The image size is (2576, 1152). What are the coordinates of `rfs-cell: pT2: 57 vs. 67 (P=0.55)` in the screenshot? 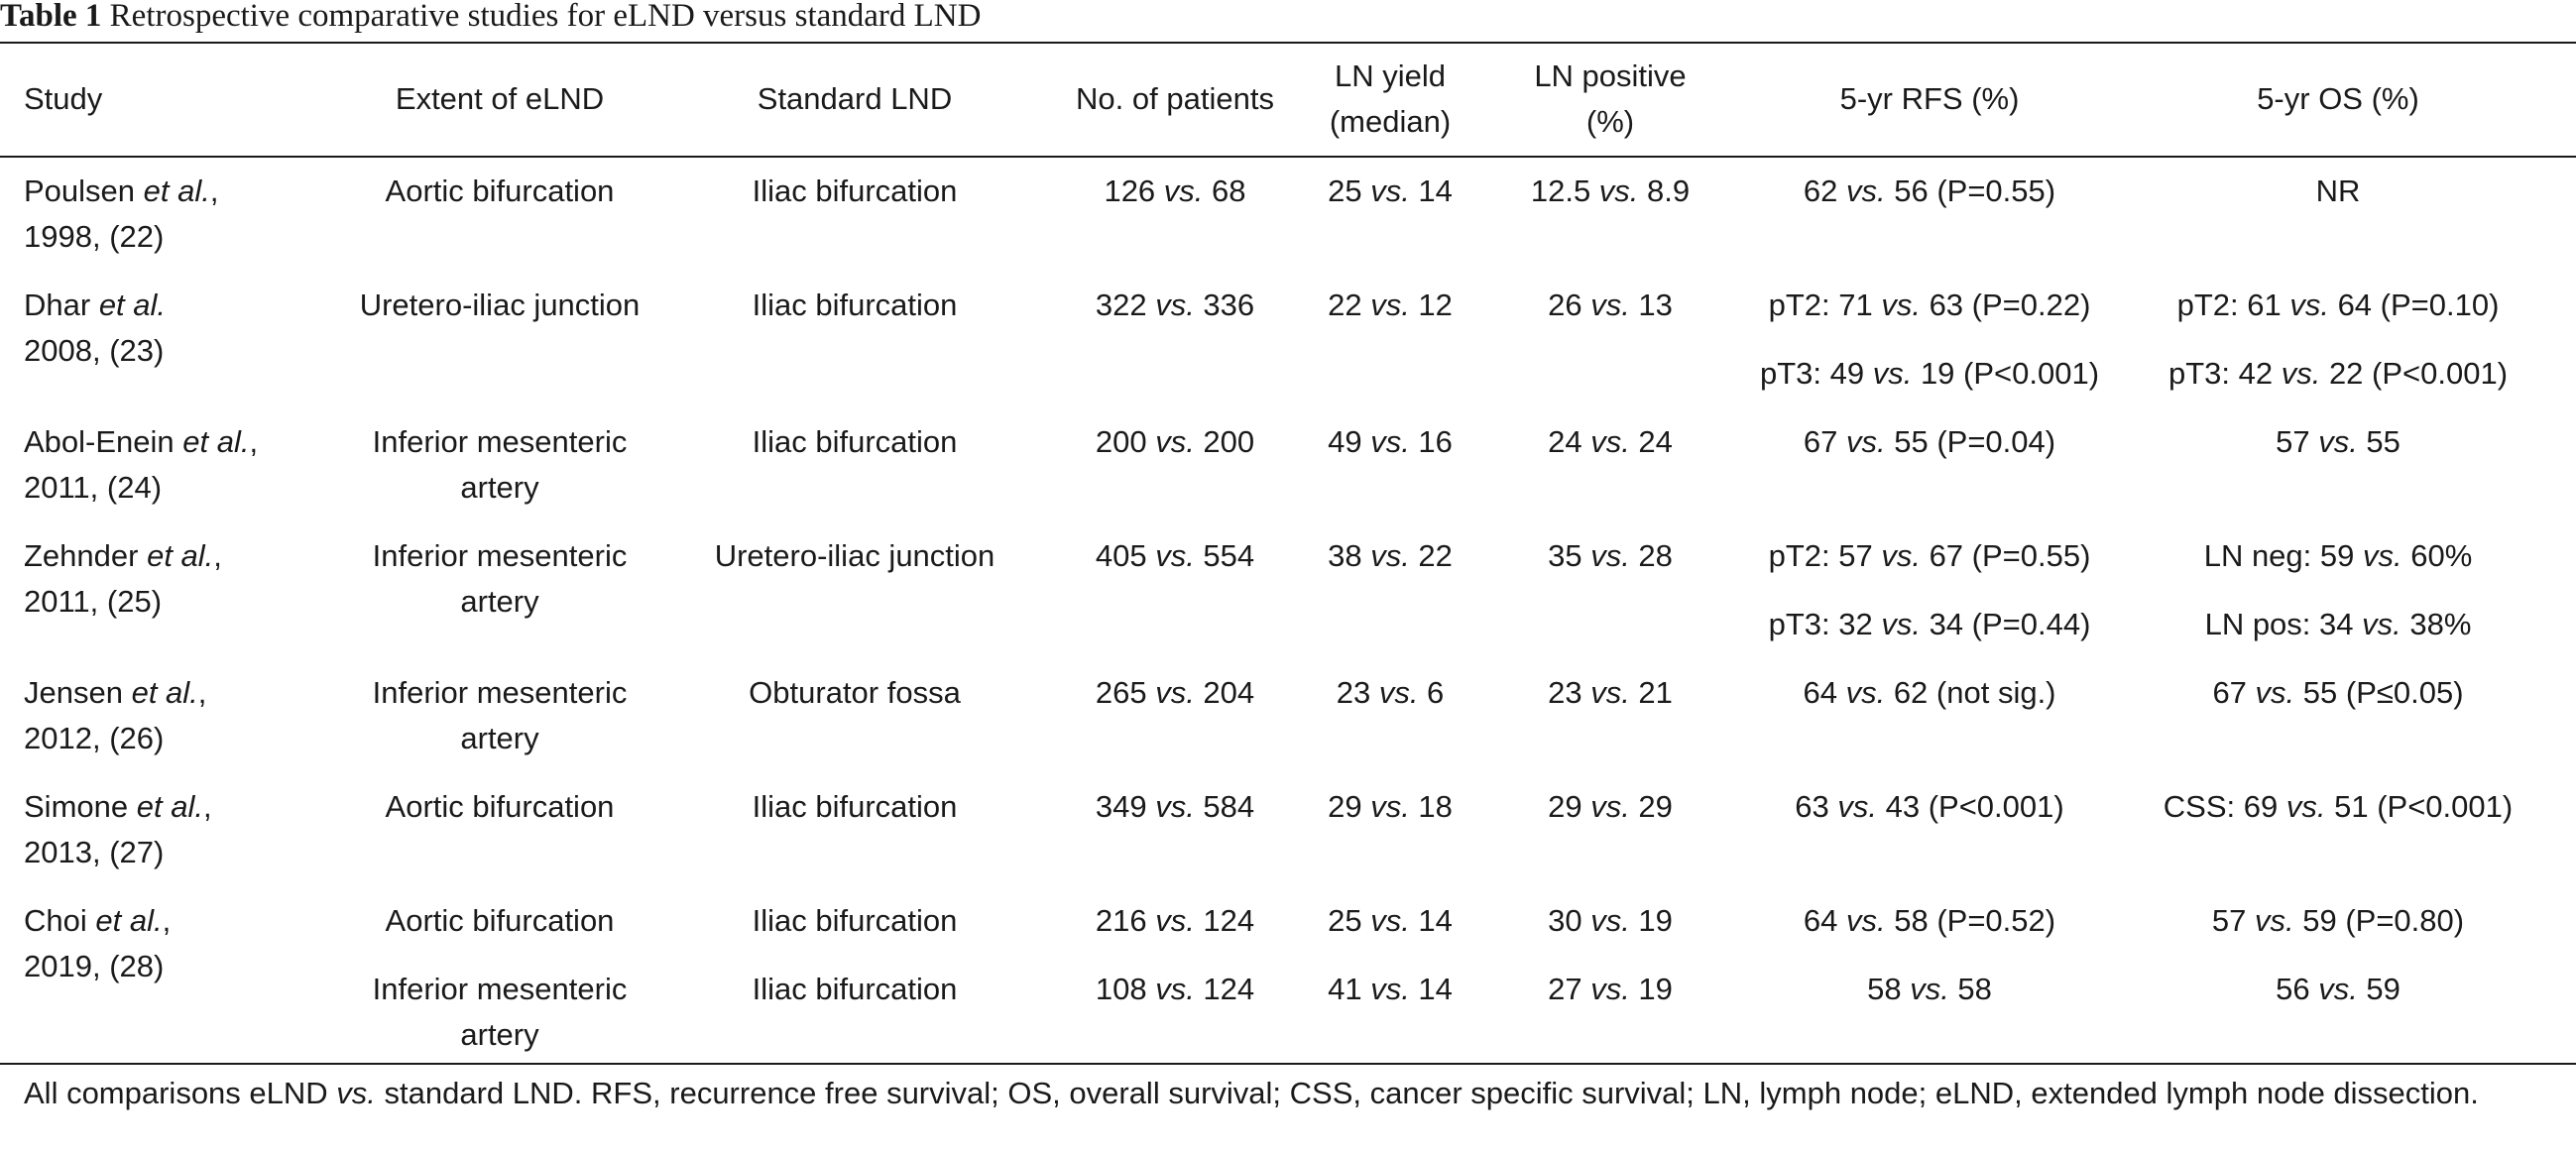 It's located at (1930, 555).